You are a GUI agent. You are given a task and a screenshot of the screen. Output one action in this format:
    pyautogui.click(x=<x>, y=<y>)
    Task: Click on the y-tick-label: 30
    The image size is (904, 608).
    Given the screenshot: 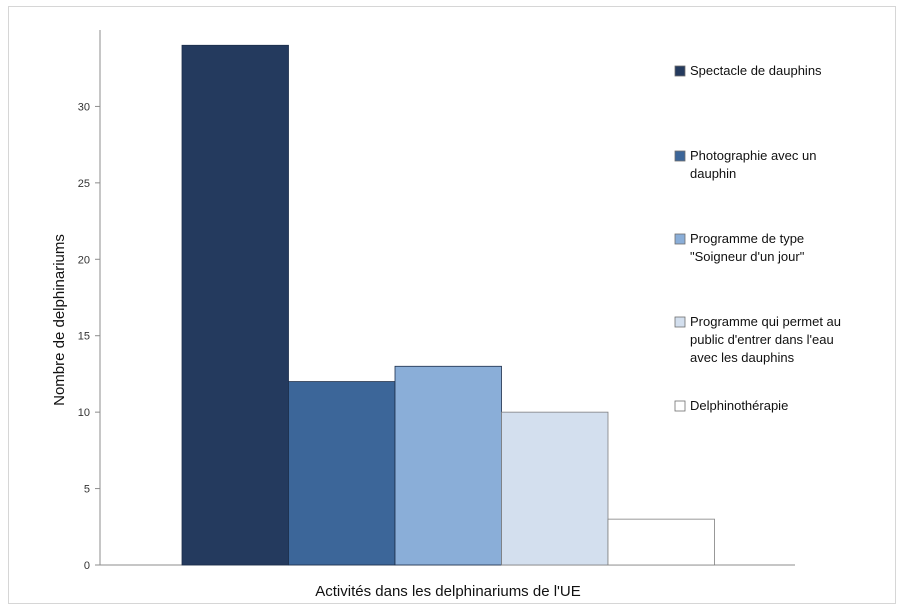 What is the action you would take?
    pyautogui.click(x=84, y=107)
    